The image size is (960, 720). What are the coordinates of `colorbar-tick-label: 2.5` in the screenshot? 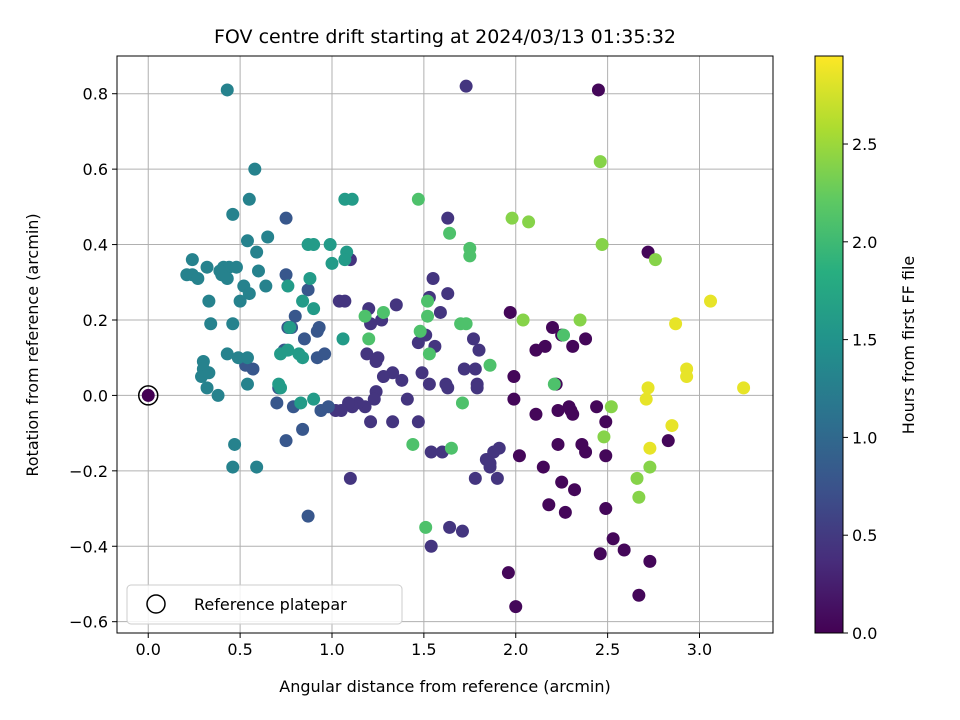 It's located at (864, 144).